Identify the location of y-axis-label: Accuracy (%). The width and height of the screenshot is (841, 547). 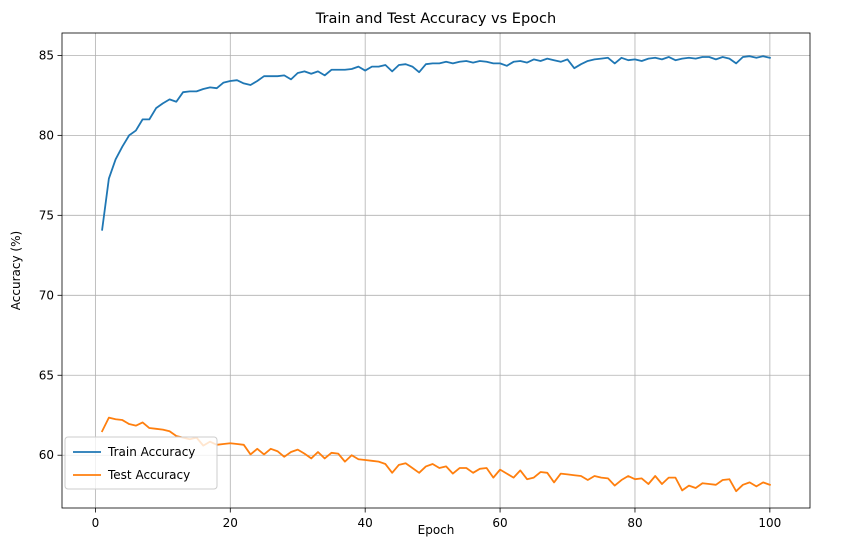
(16, 270).